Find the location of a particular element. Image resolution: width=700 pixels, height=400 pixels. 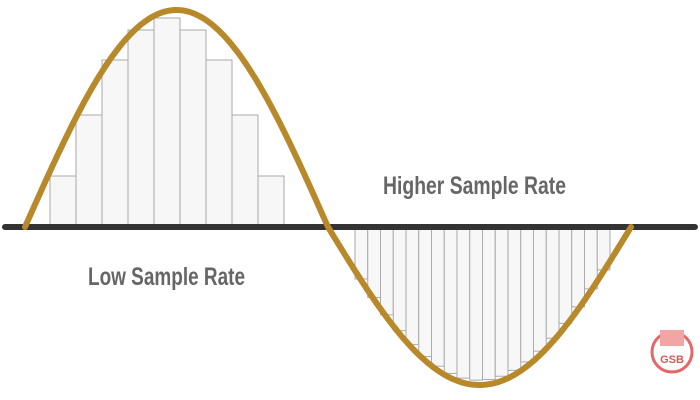

low-rate-label: Low Sample Rate is located at coordinates (166, 277).